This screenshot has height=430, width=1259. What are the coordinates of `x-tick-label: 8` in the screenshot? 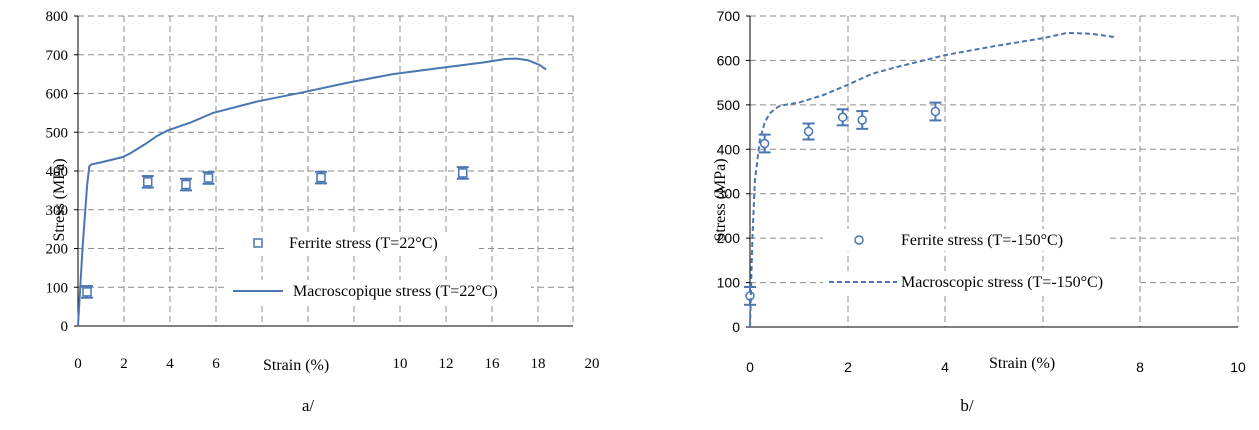 It's located at (1140, 367).